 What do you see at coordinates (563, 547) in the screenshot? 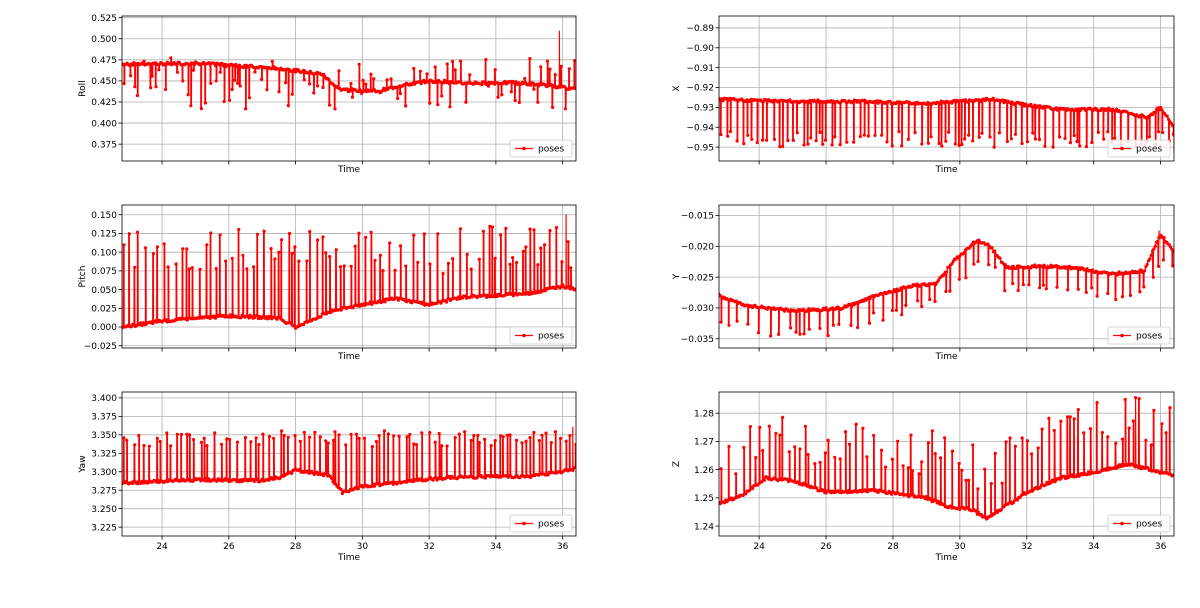
I see `x-tick-label: 36` at bounding box center [563, 547].